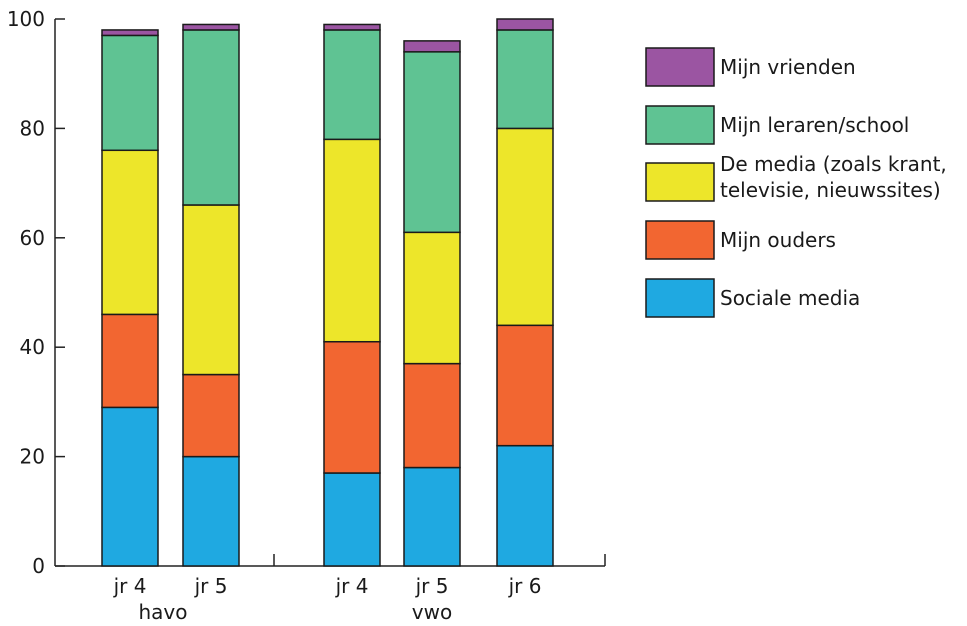 Image resolution: width=967 pixels, height=626 pixels. I want to click on group-label: vwo, so click(432, 612).